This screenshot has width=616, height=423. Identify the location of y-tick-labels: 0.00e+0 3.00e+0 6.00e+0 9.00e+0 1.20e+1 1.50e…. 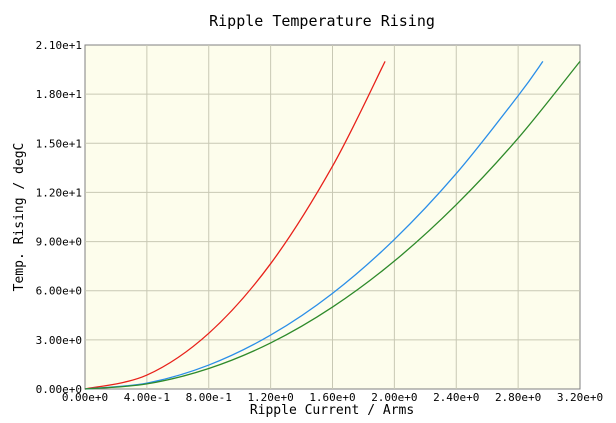
(59, 217).